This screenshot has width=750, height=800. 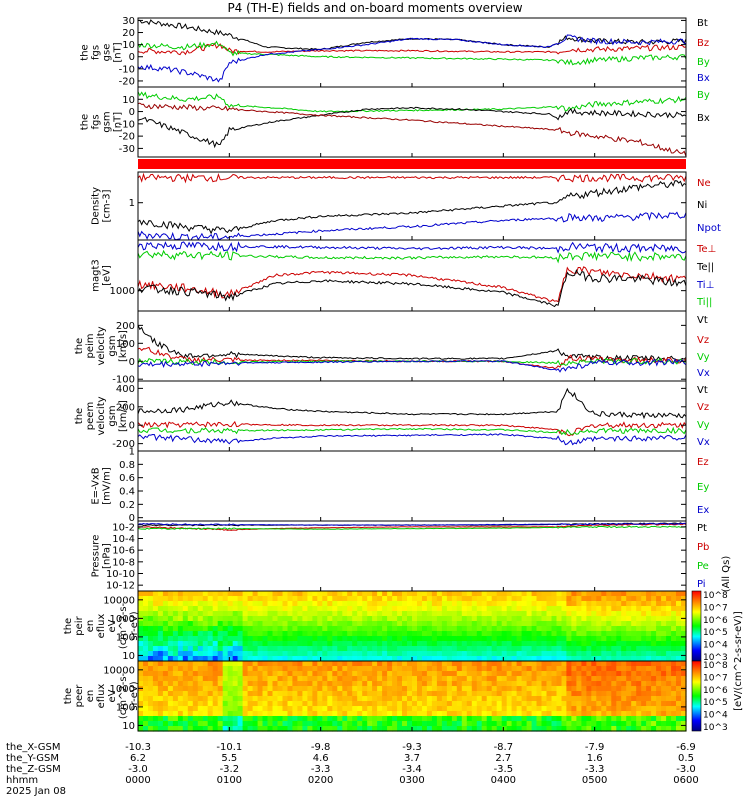 I want to click on y-tick-label: 0.6, so click(x=127, y=478).